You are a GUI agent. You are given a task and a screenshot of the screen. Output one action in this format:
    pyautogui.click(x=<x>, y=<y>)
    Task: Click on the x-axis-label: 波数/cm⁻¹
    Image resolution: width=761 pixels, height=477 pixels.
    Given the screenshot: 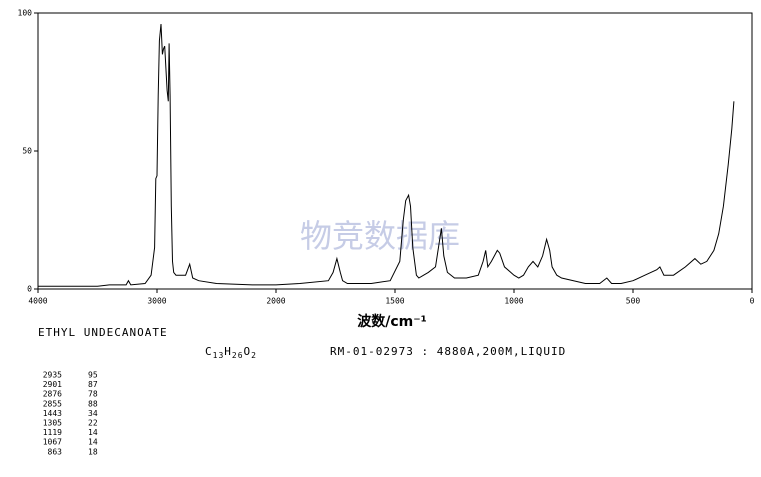 What is the action you would take?
    pyautogui.click(x=392, y=321)
    